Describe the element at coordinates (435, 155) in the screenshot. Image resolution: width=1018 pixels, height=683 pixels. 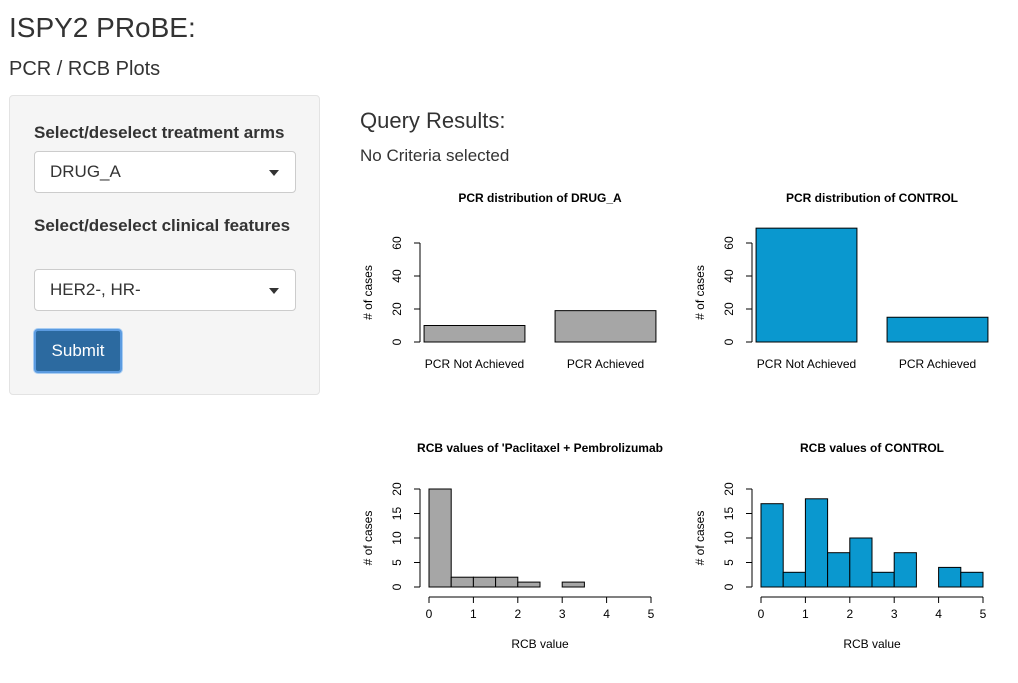
I see `results-status: No Criteria selected` at that location.